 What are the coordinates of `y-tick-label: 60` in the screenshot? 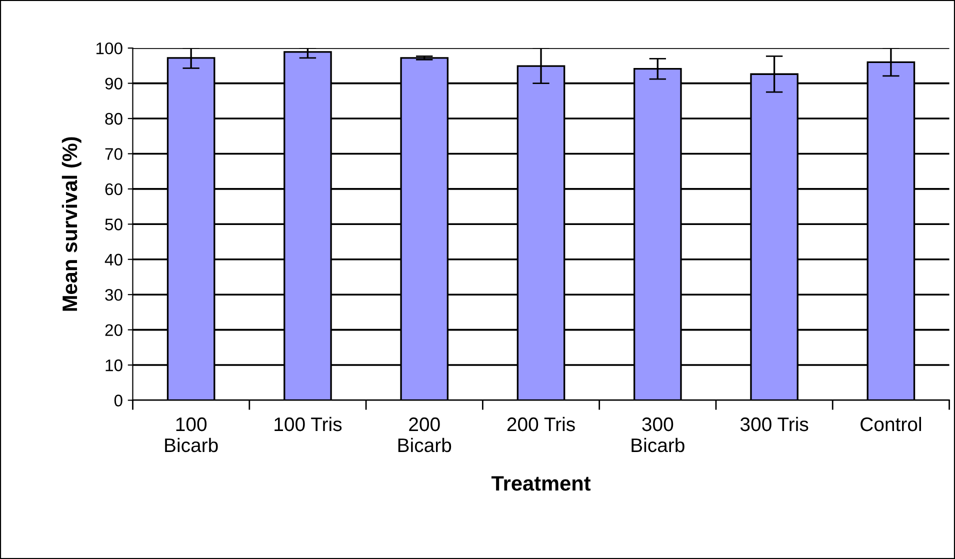 It's located at (113, 189).